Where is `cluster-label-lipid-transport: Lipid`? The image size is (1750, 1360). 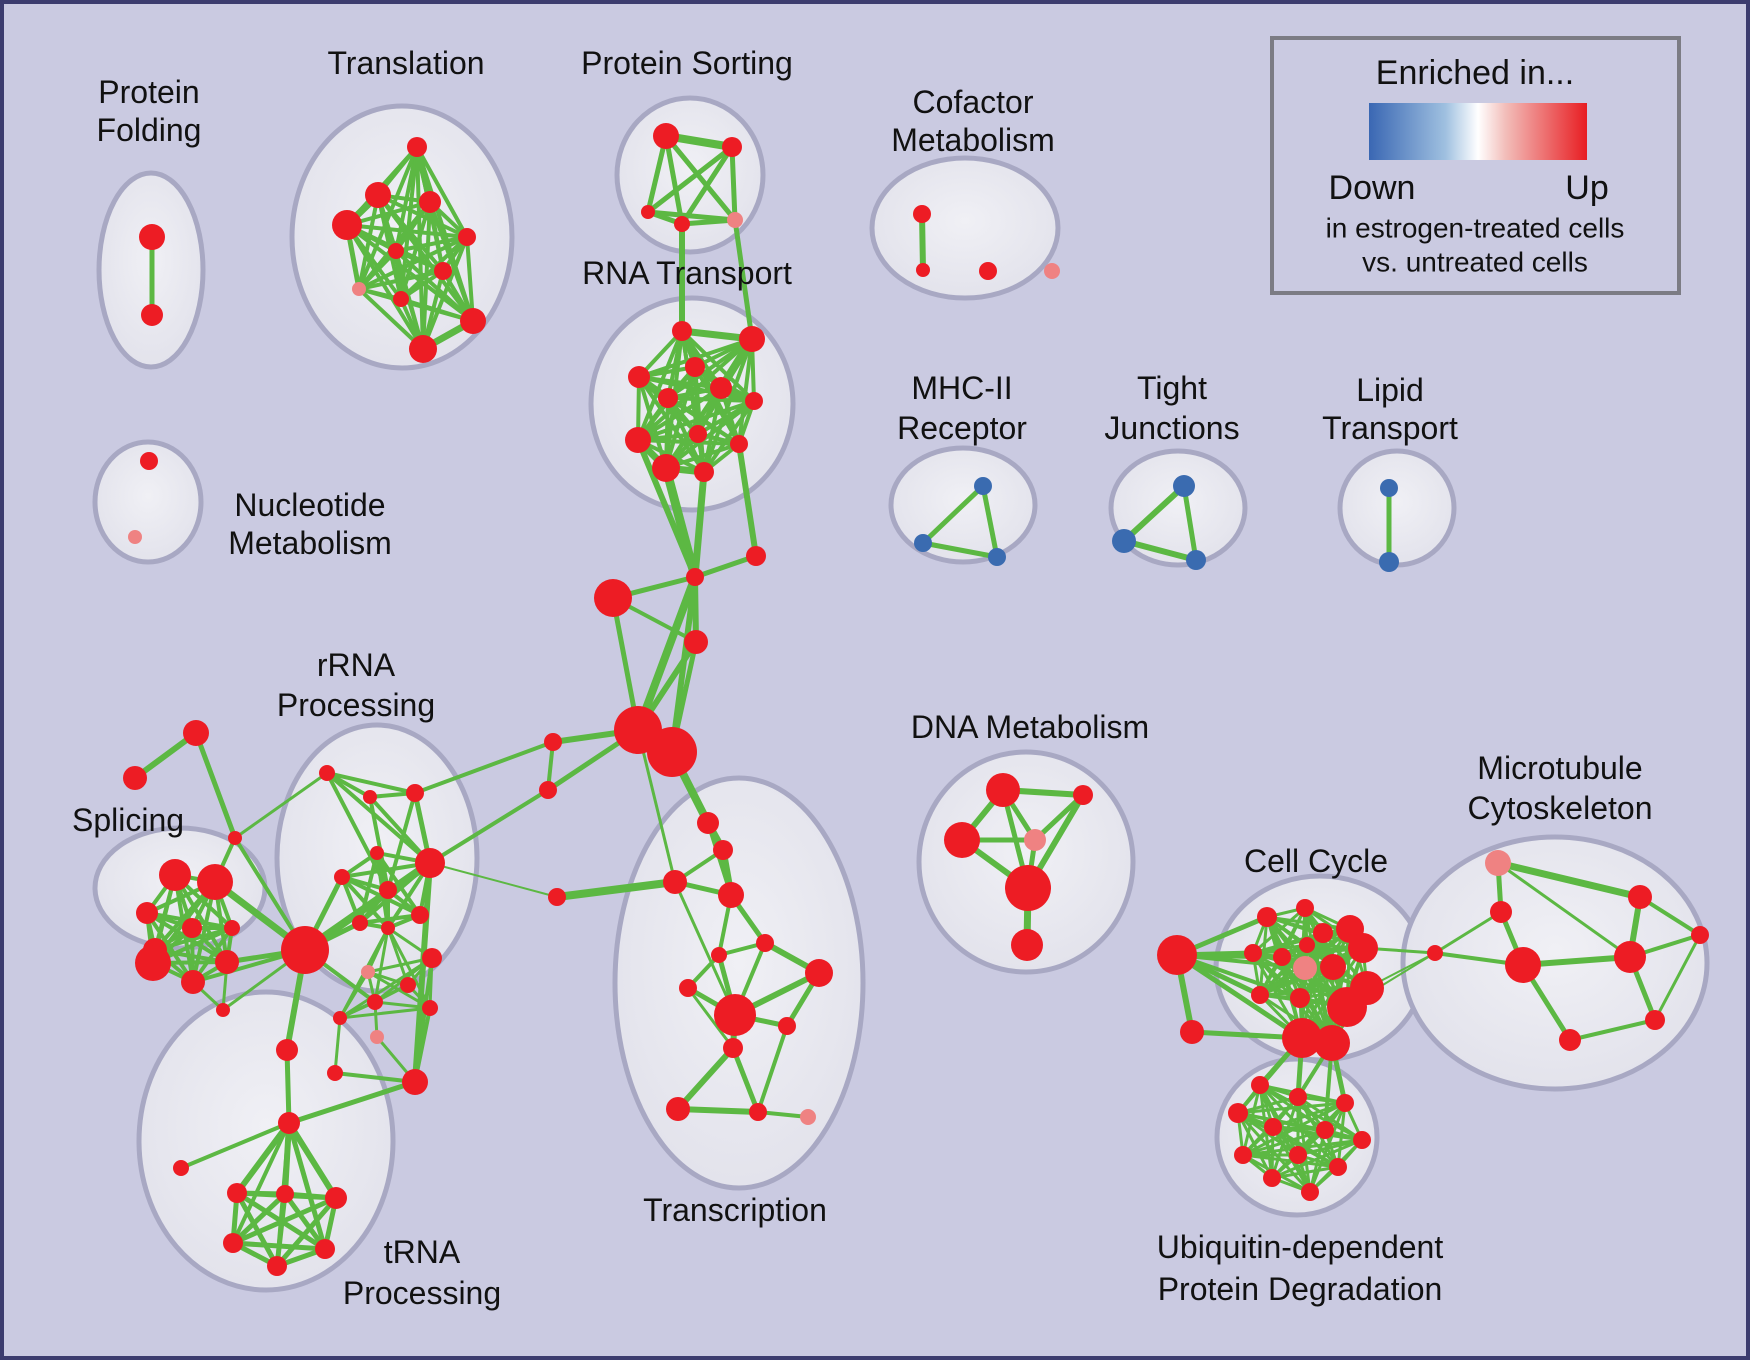
cluster-label-lipid-transport: Lipid is located at coordinates (1390, 390).